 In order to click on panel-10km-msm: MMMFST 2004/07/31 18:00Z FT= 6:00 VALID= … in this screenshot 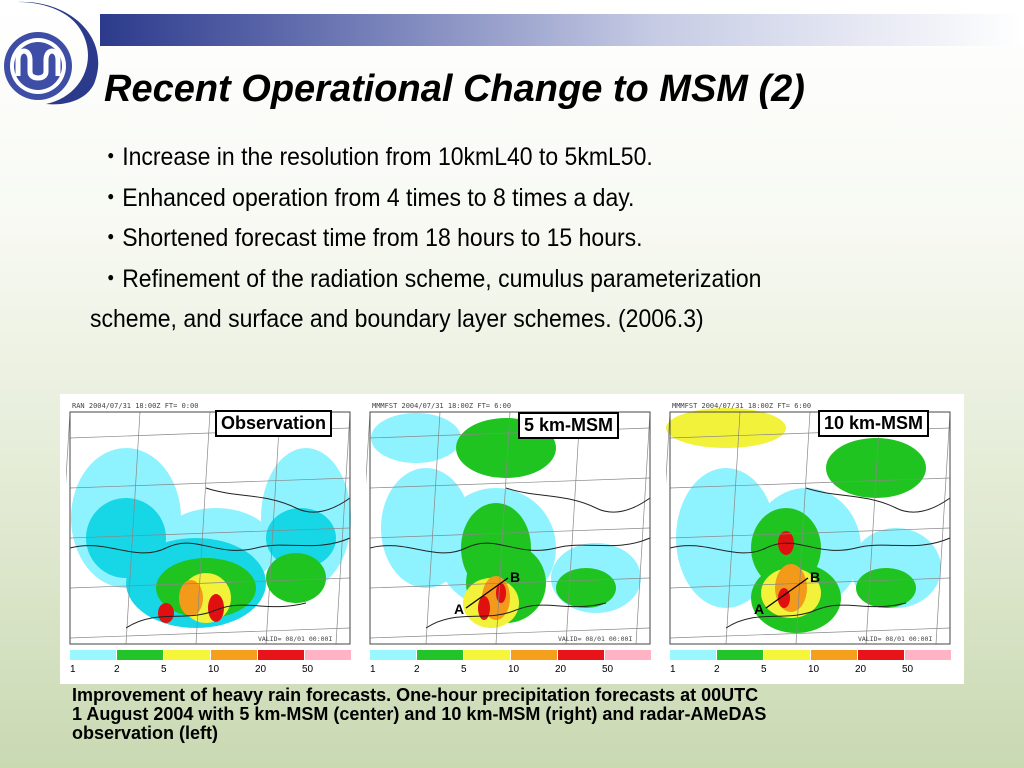, I will do `click(810, 536)`.